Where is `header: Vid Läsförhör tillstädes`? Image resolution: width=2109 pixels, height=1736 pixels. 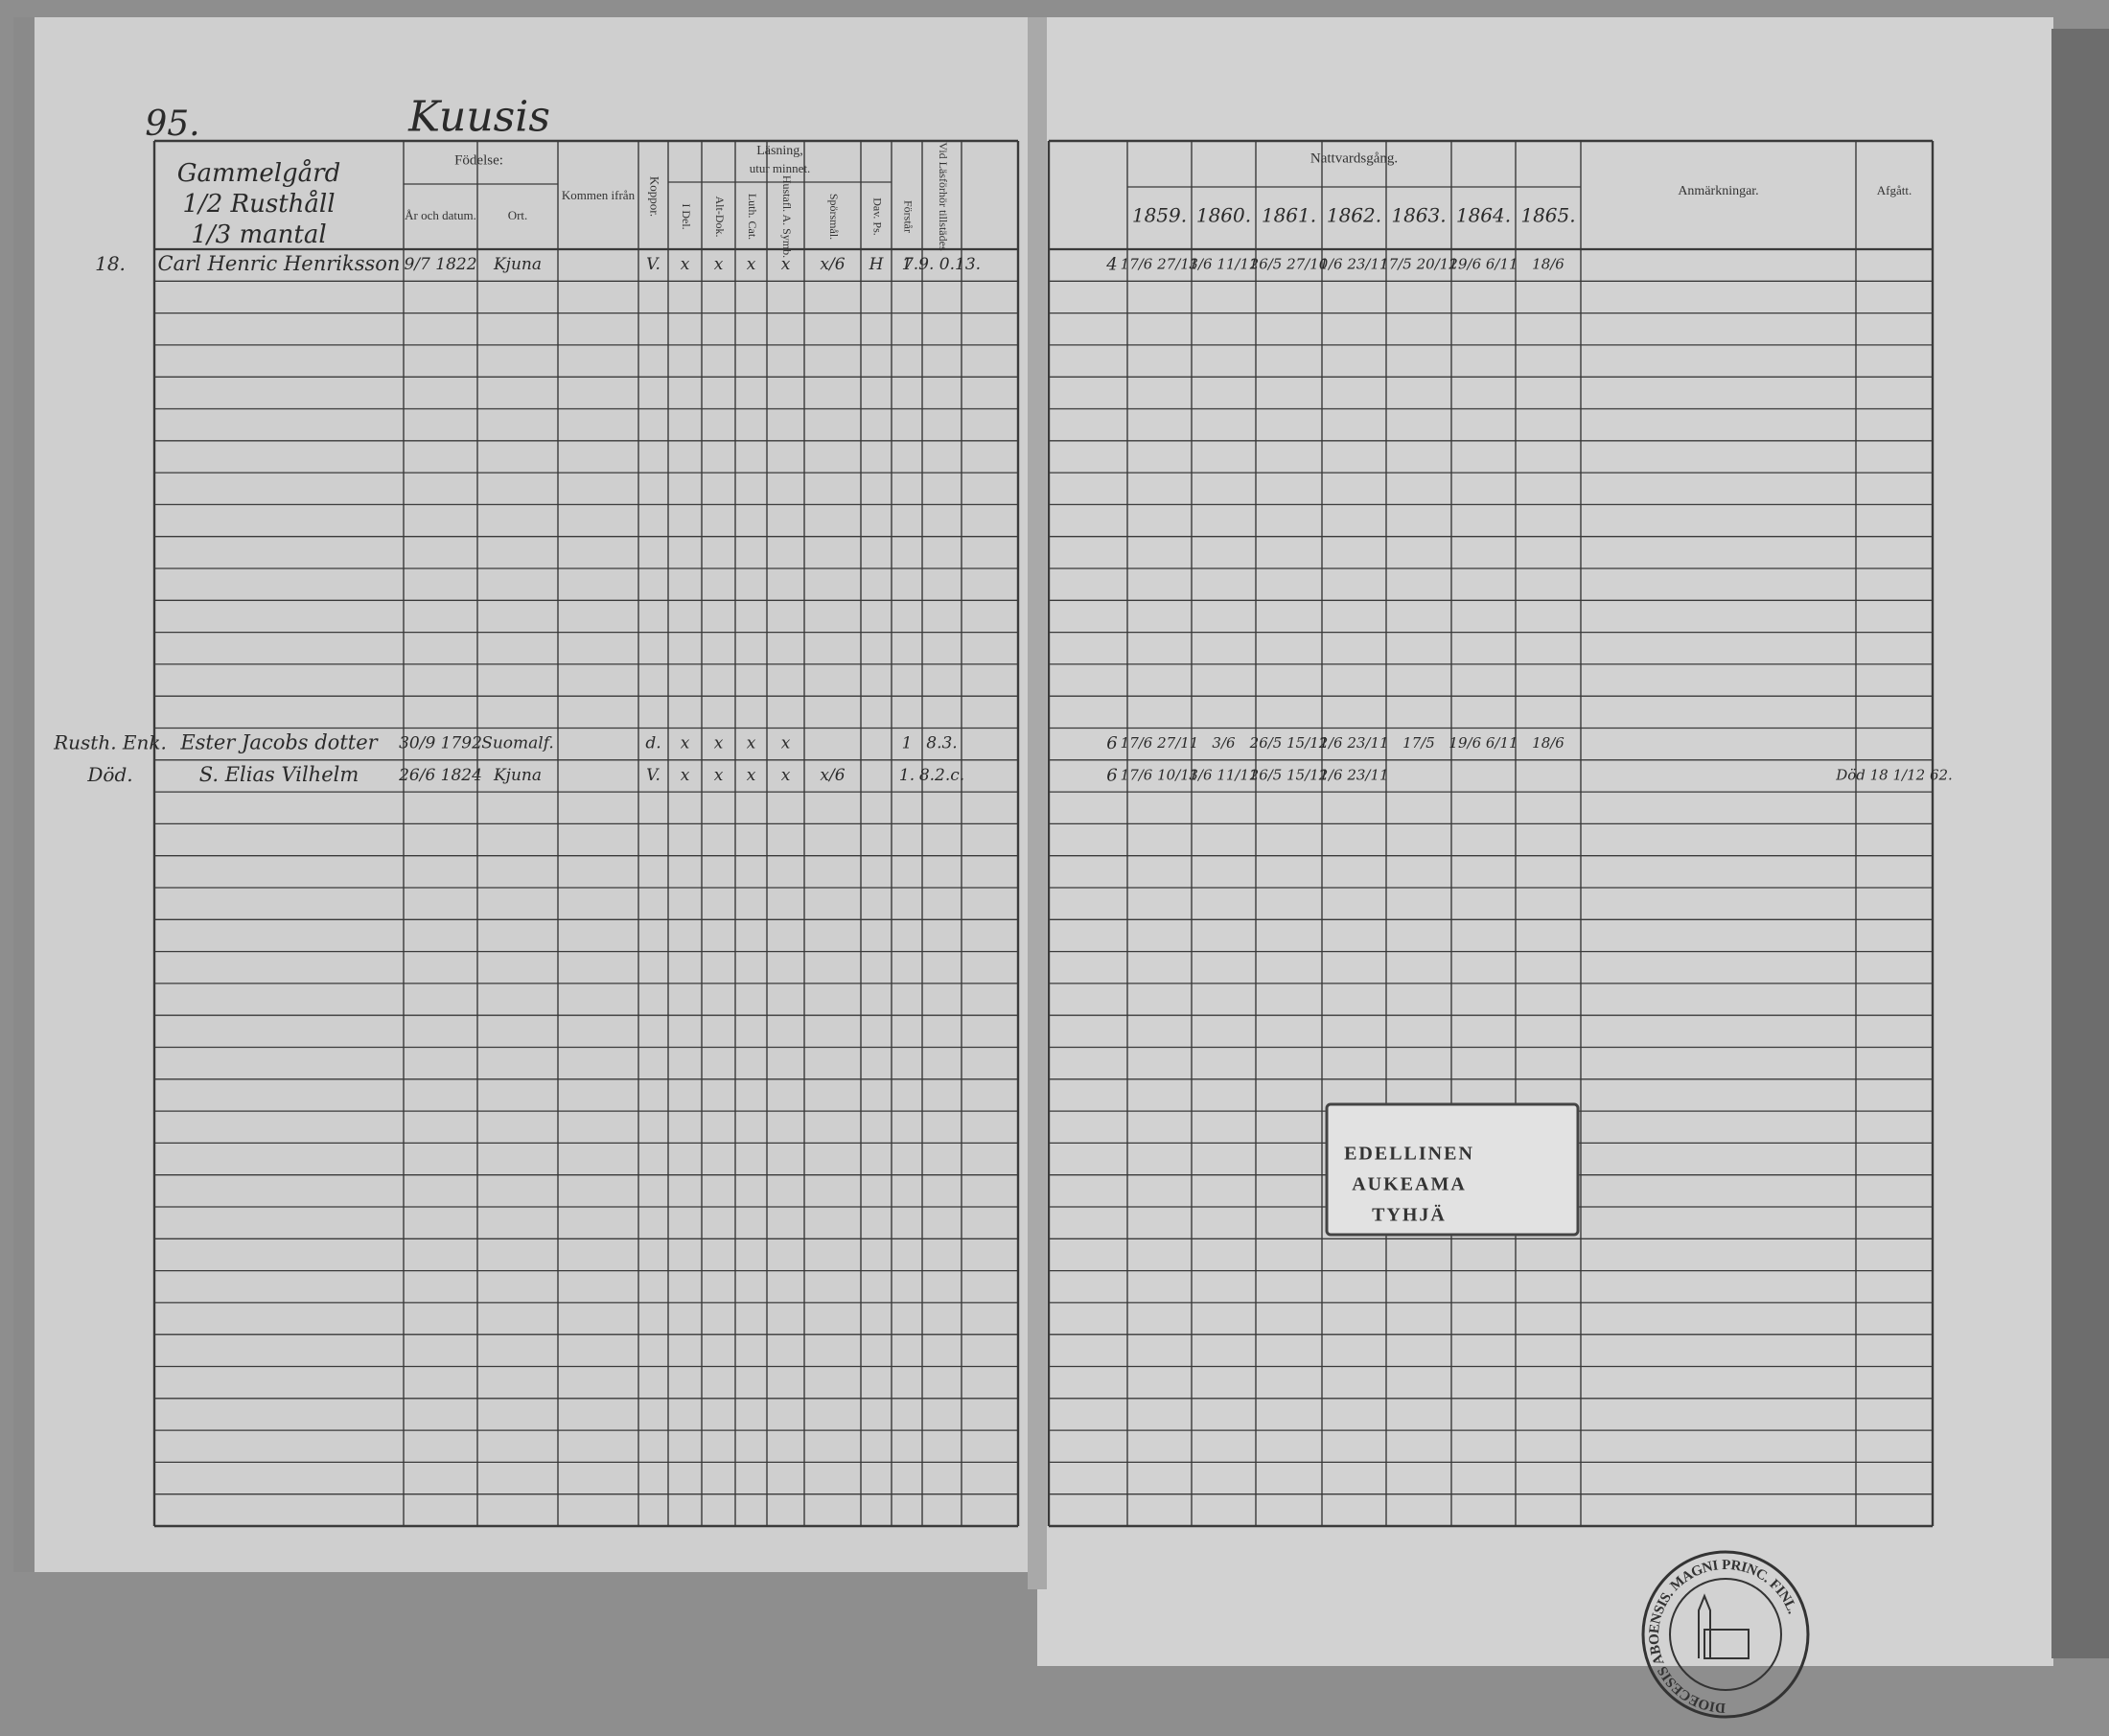
header: Vid Läsförhör tillstädes is located at coordinates (943, 197).